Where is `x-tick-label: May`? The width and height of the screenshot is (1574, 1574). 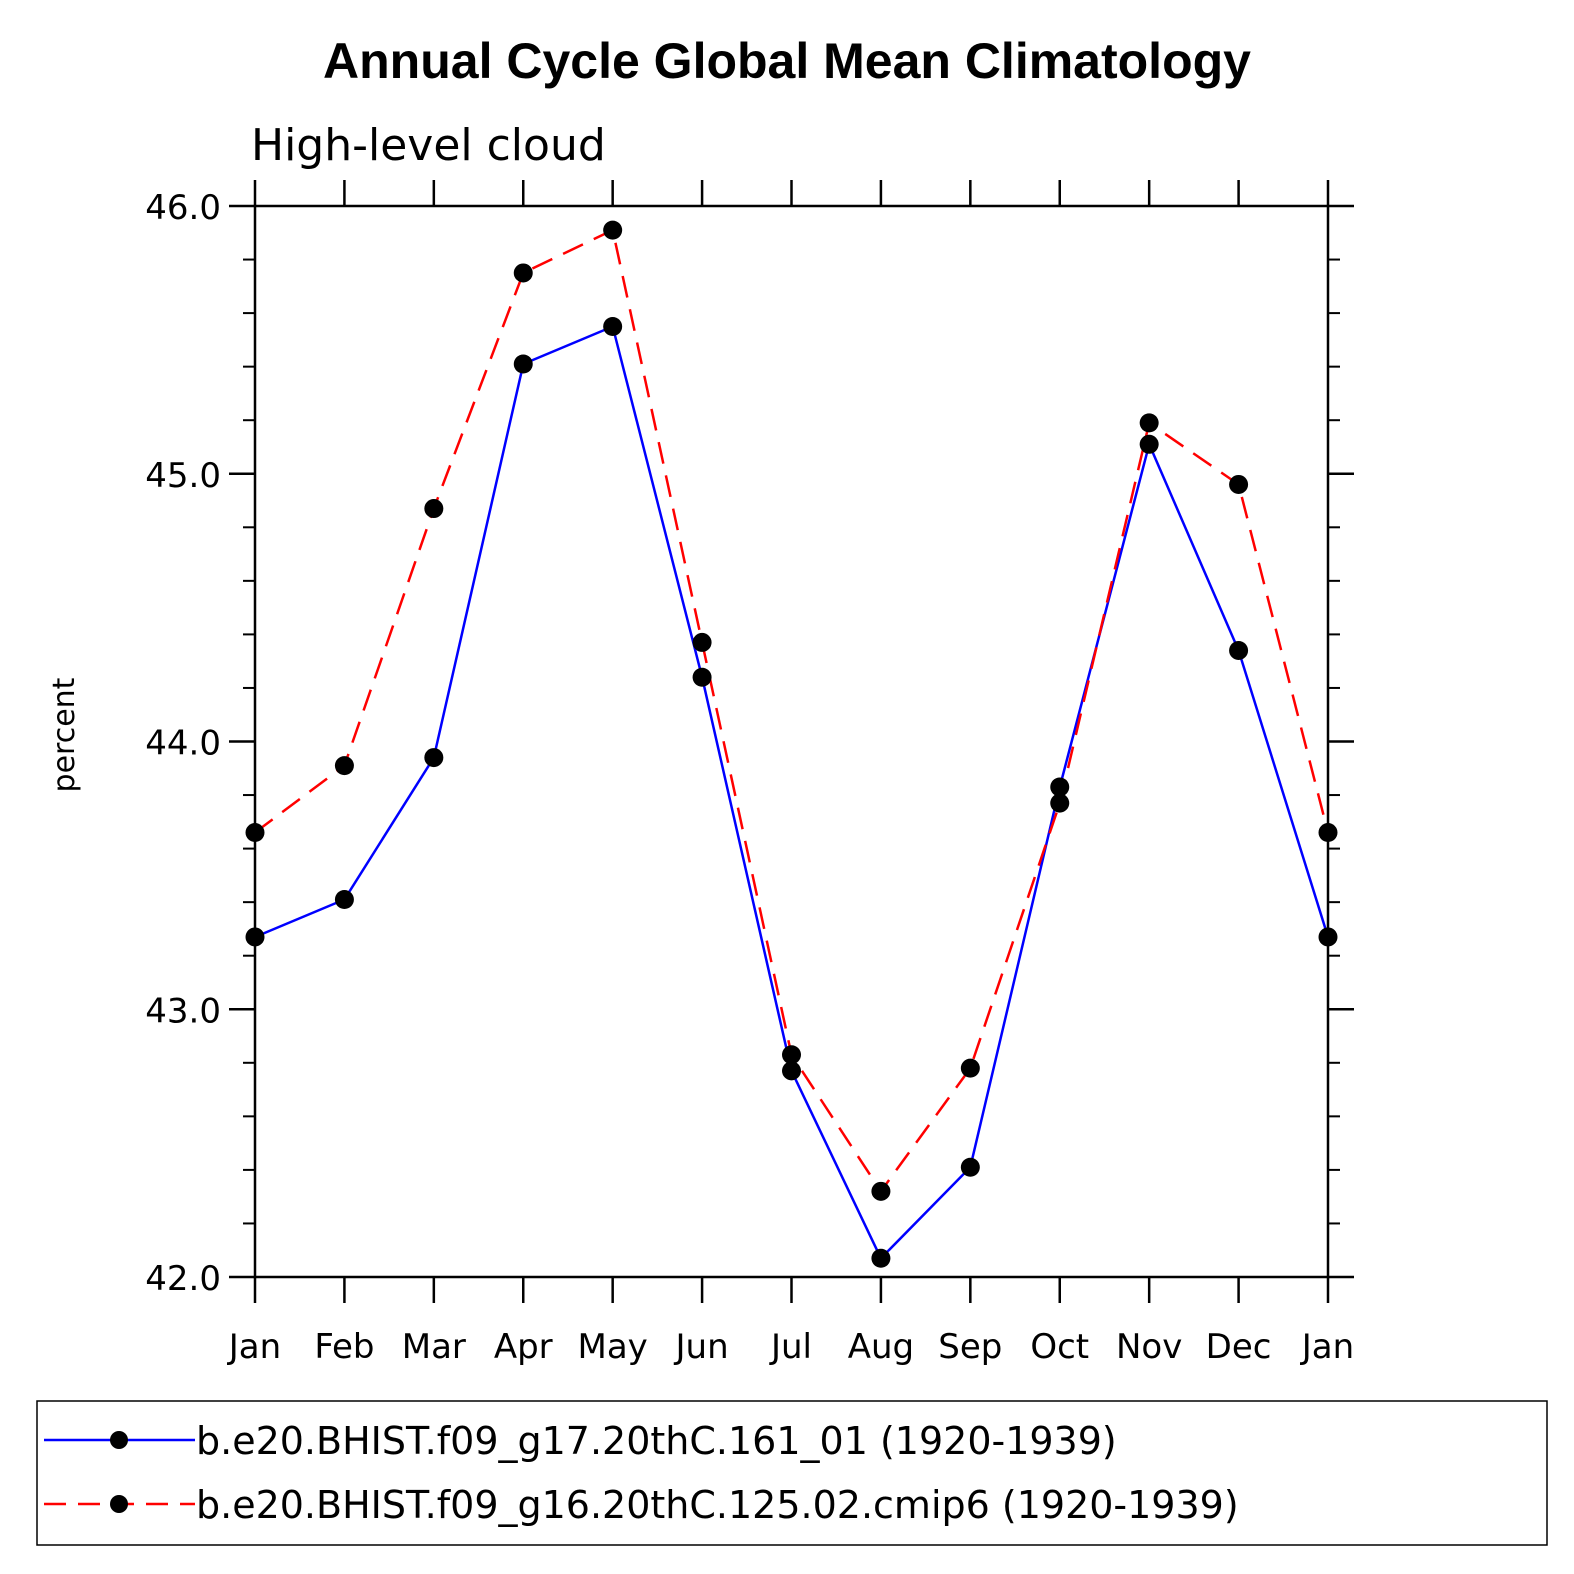
x-tick-label: May is located at coordinates (613, 1347).